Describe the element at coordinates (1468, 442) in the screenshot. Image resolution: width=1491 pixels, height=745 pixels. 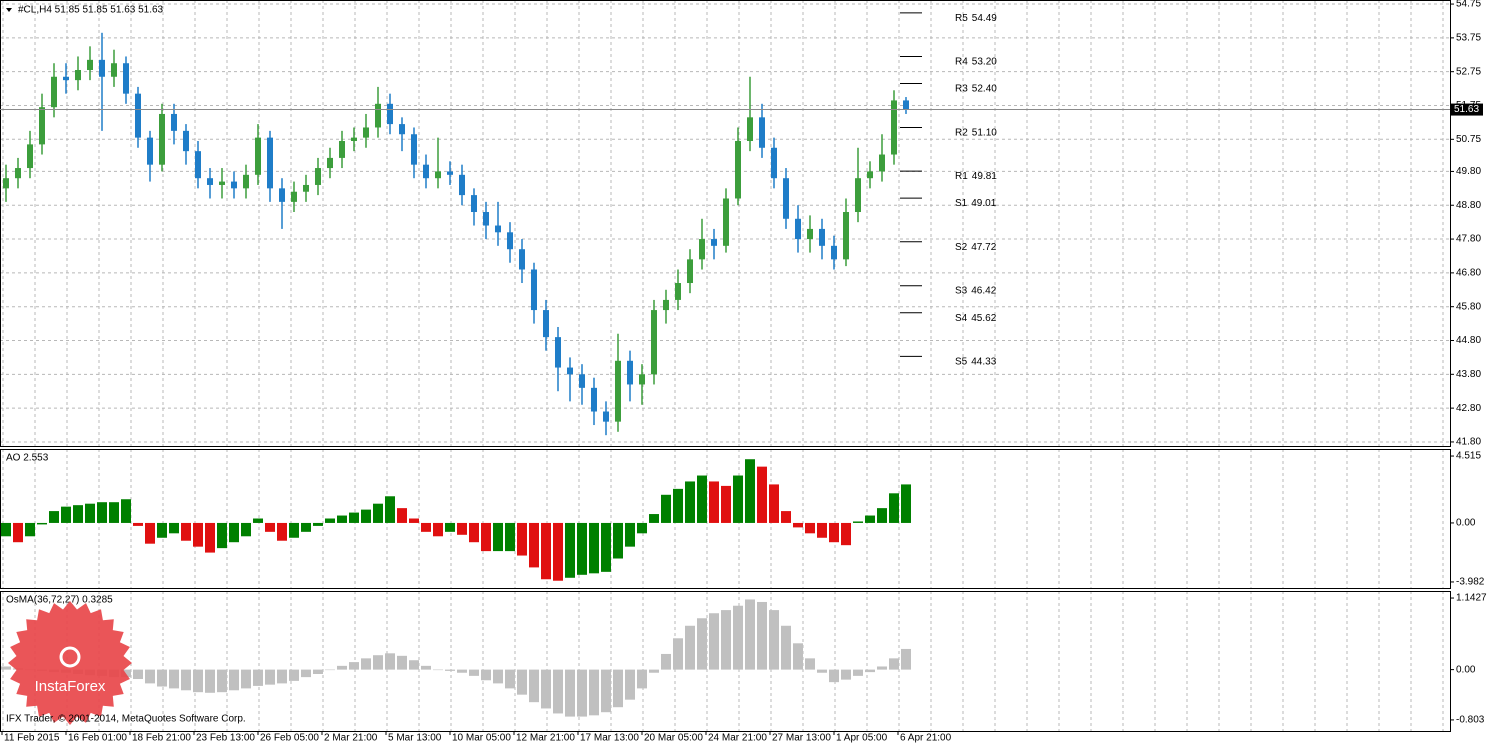
I see `y-tick-label: 41.80` at that location.